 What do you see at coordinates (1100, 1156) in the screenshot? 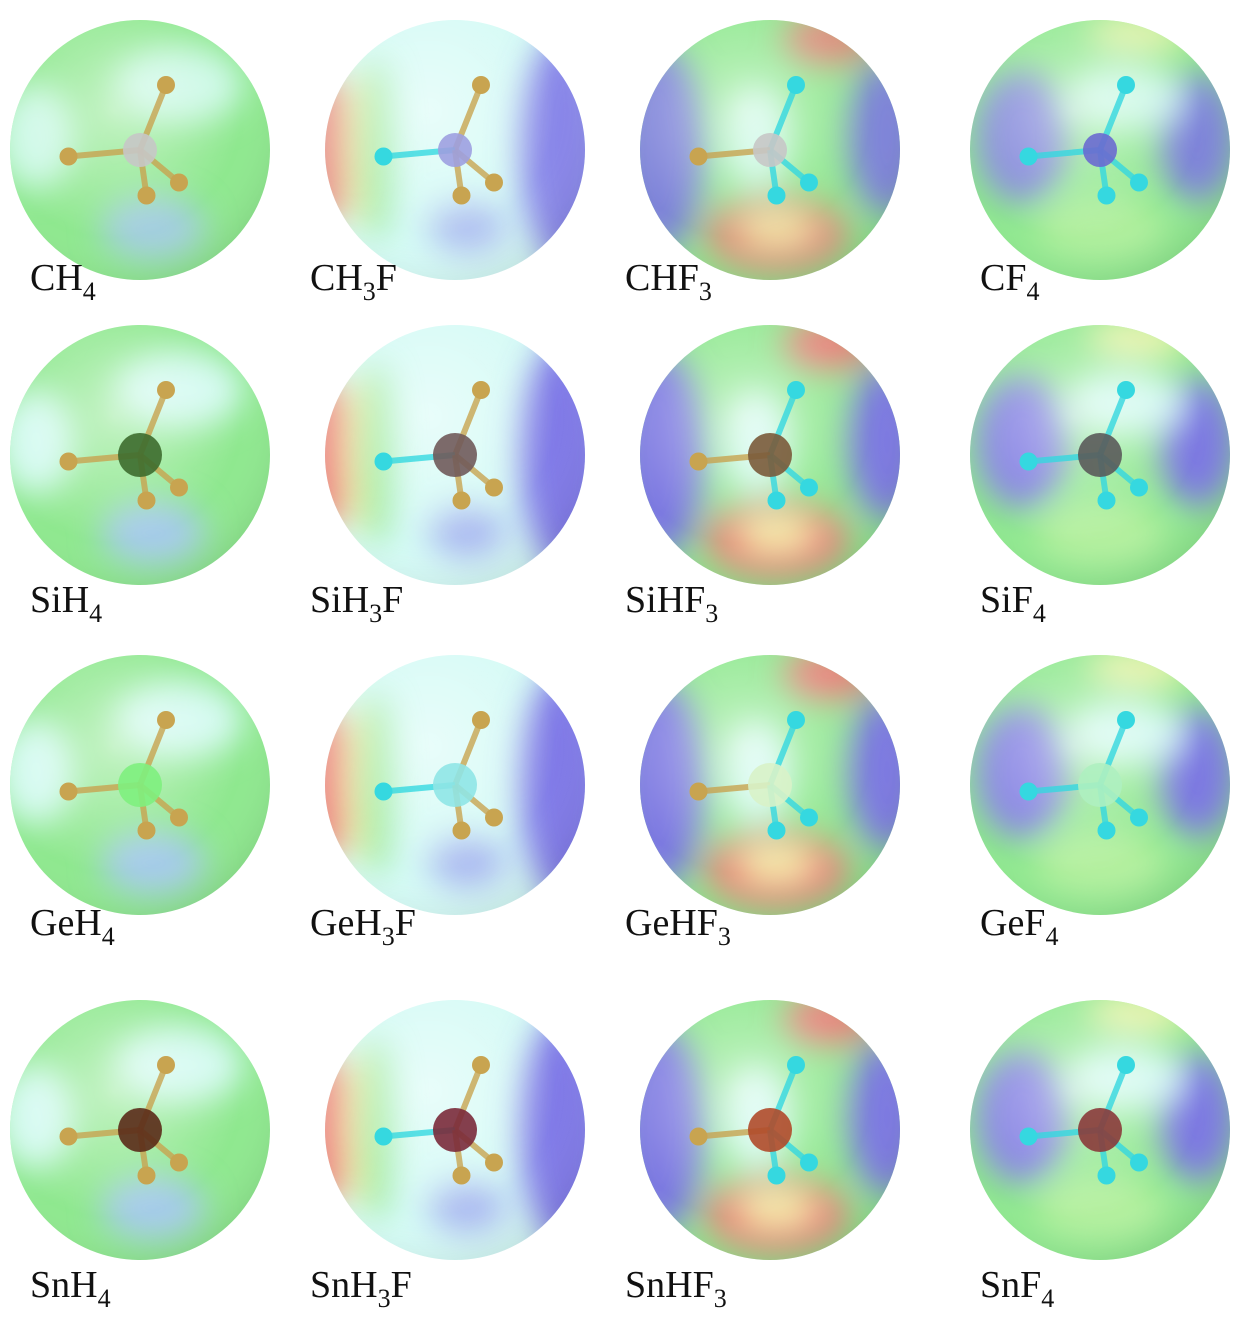
I see `molecule: SnF4` at bounding box center [1100, 1156].